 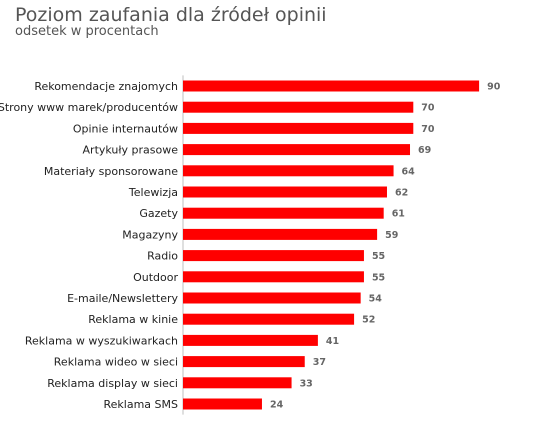 I want to click on category-label: Reklama SMS, so click(x=141, y=404).